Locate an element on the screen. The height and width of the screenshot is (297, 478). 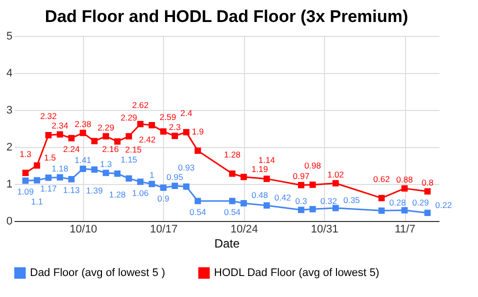
data-label: 0.9 is located at coordinates (163, 199).